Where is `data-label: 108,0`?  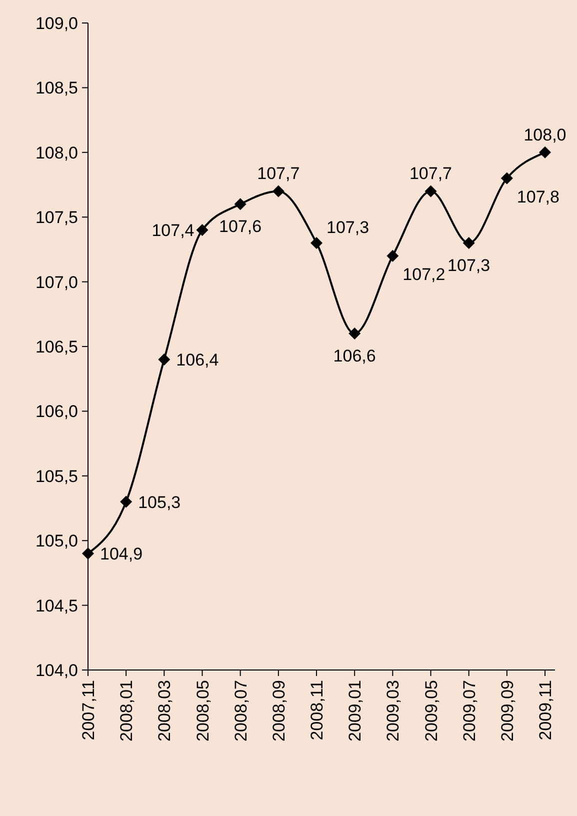
data-label: 108,0 is located at coordinates (545, 134).